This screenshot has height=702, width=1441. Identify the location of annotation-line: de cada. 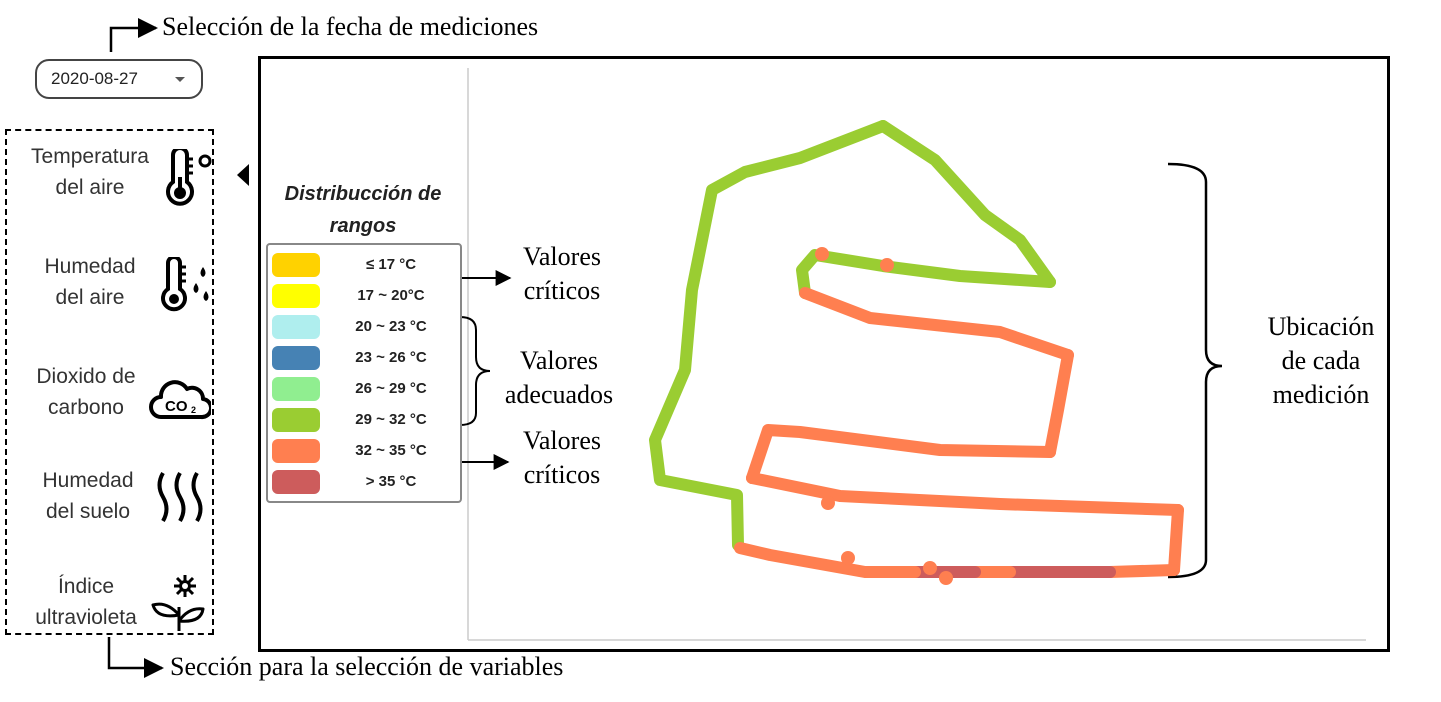
(1321, 361).